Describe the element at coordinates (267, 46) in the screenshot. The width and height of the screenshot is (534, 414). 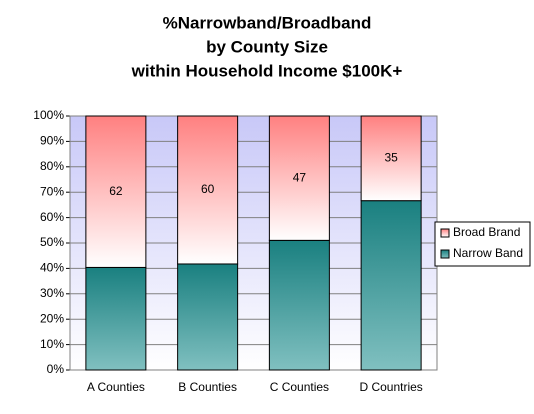
I see `chart-title: by County Size` at that location.